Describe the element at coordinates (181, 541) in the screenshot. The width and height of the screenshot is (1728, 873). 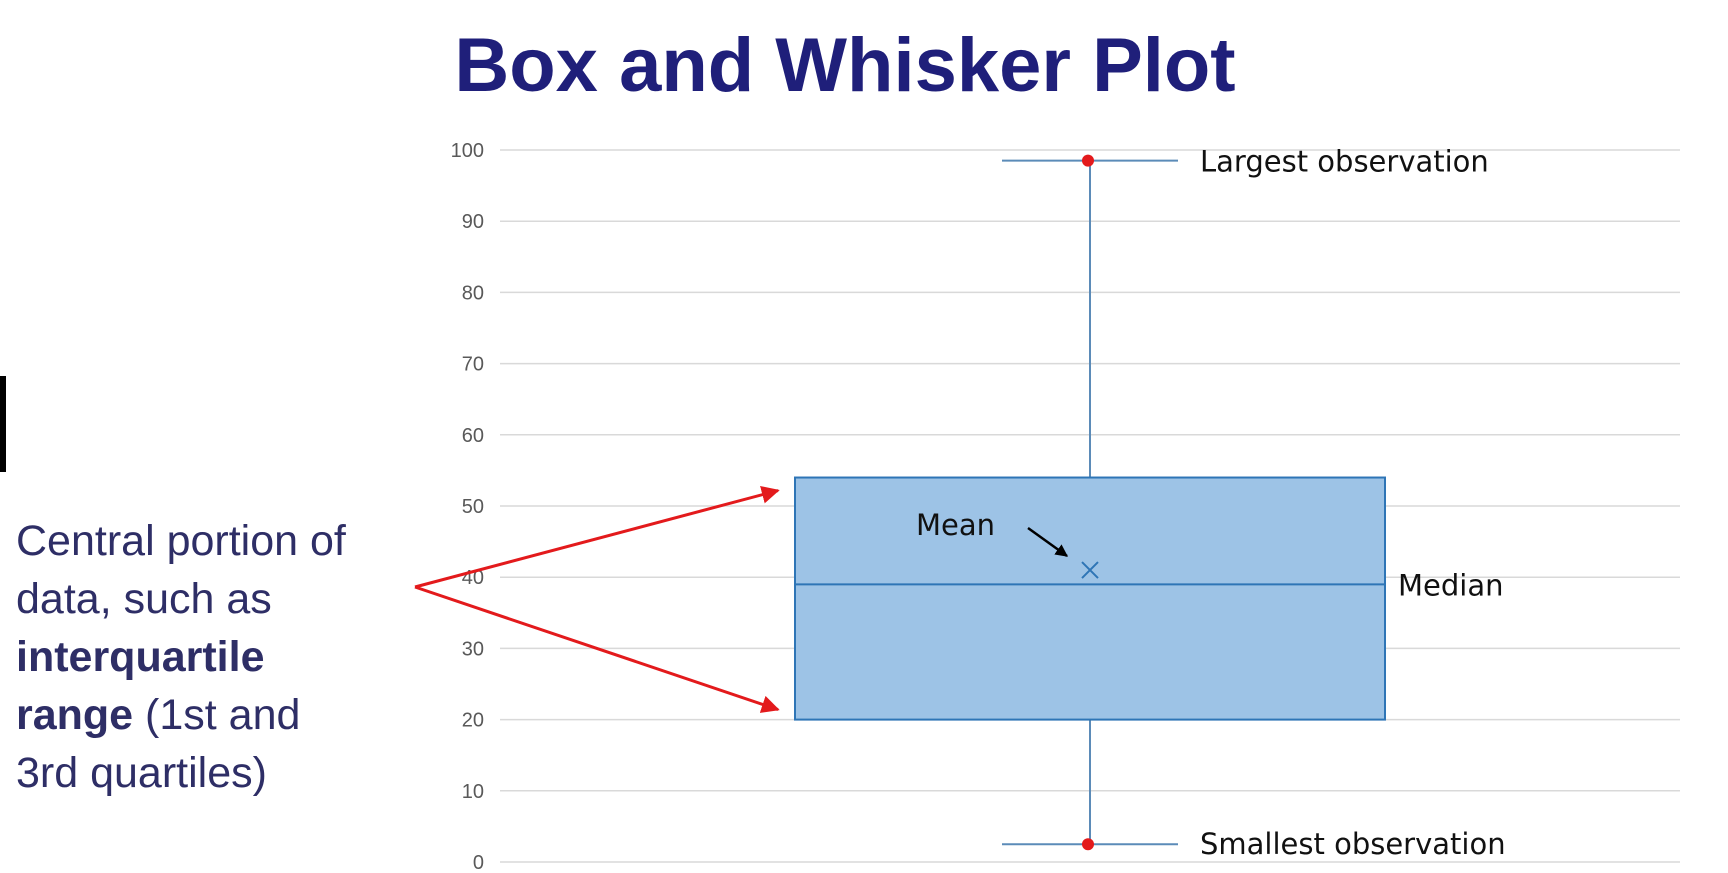
I see `side-note-line-1: Central portion of` at that location.